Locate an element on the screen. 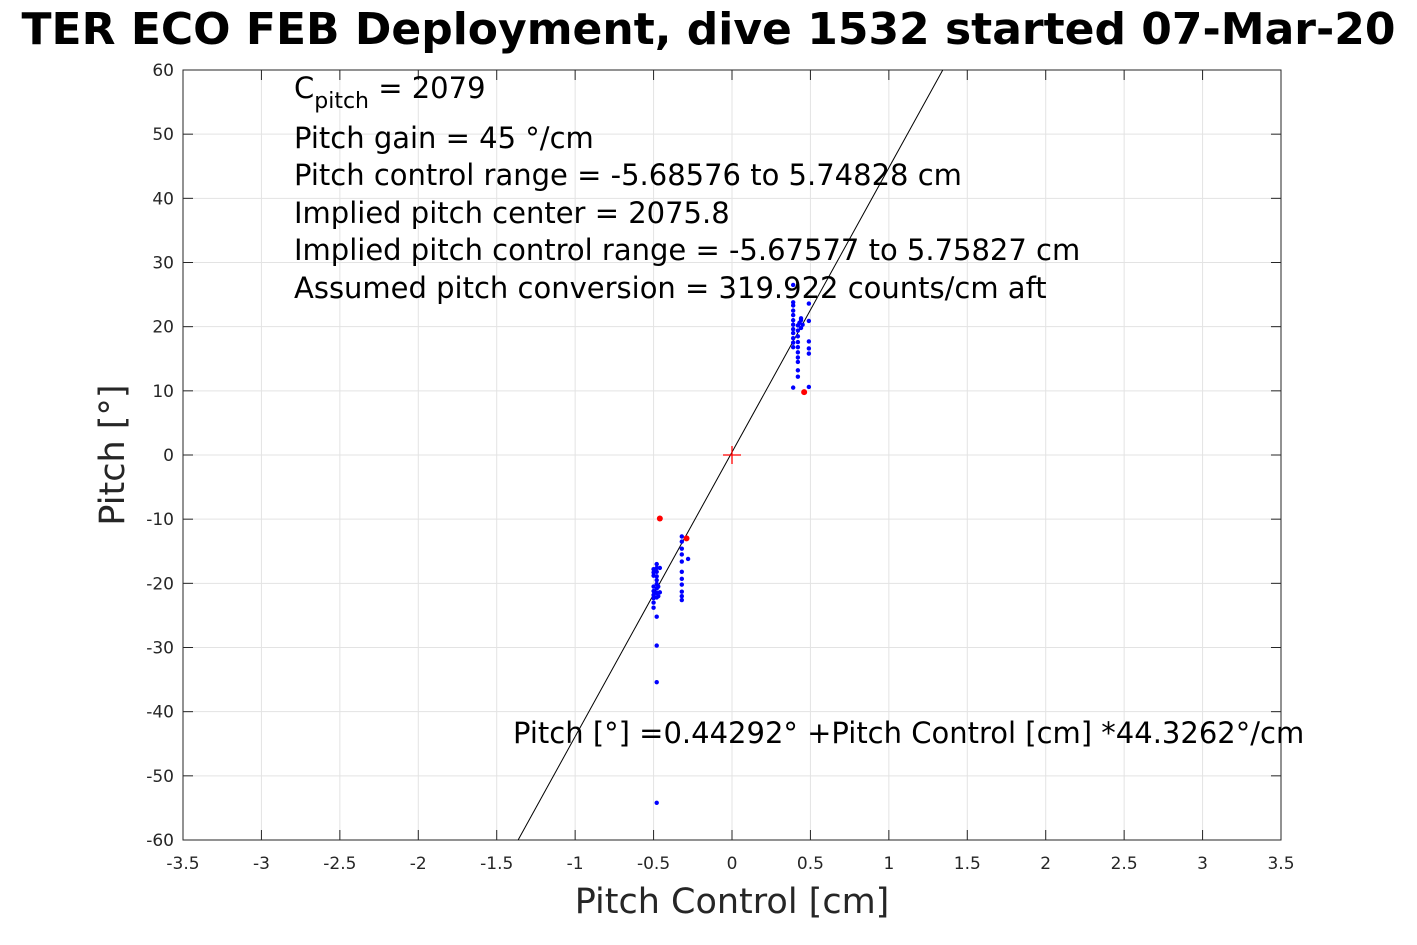 This screenshot has width=1417, height=945. y-tick-label: 40 is located at coordinates (163, 199).